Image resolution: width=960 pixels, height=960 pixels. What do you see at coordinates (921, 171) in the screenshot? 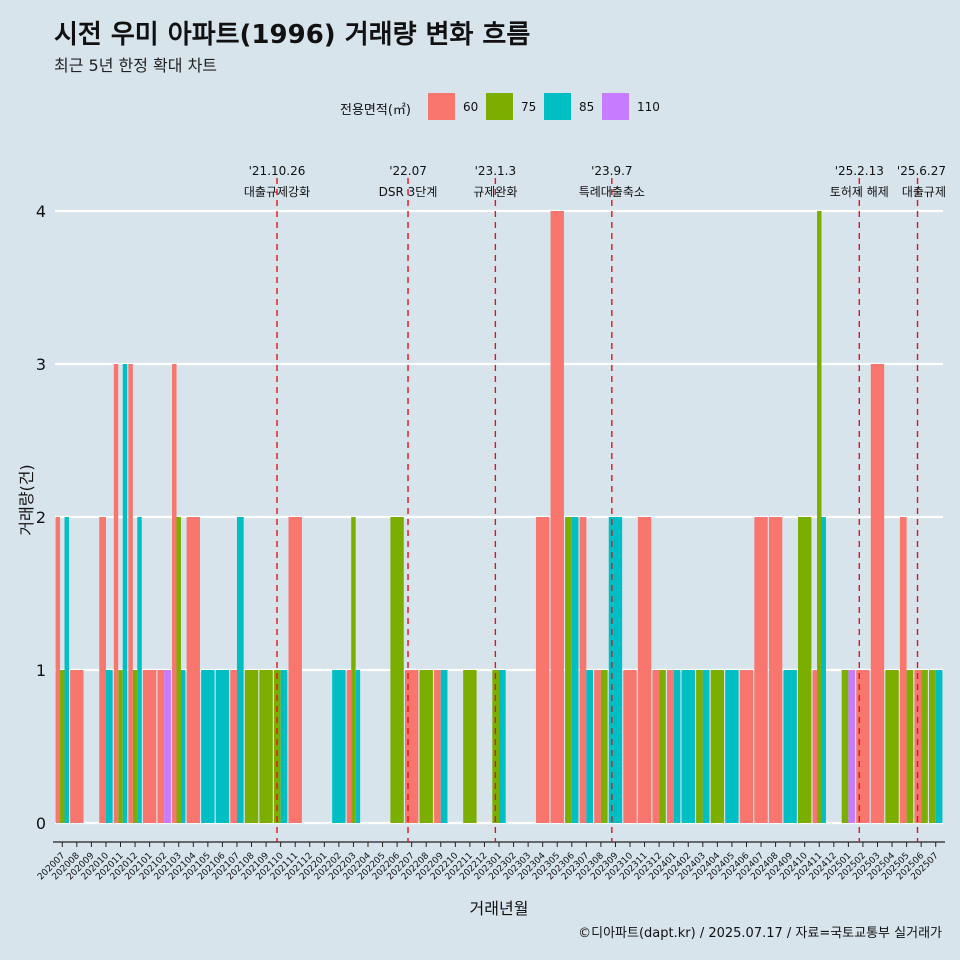
I see `event-date-label: '25.6.27` at bounding box center [921, 171].